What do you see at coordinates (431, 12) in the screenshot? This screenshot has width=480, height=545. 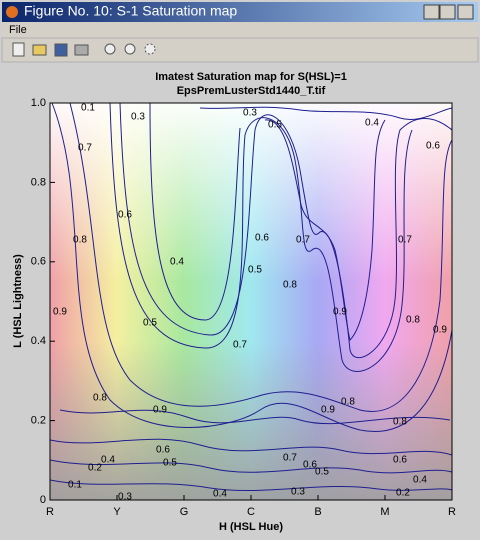 I see `minimize-button` at bounding box center [431, 12].